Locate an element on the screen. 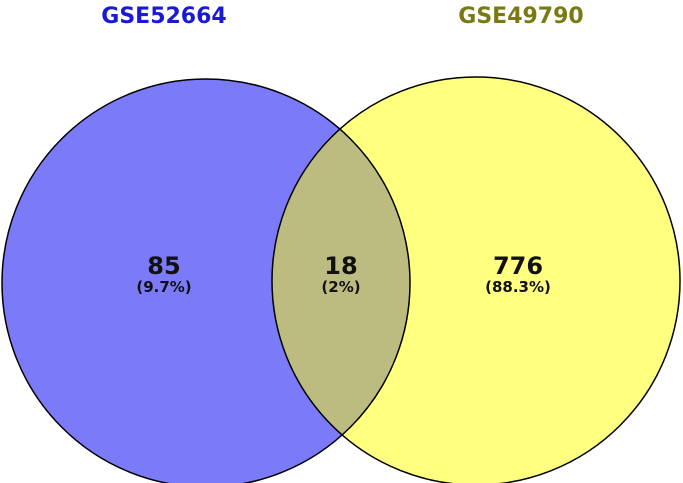 The image size is (683, 483). set-title-right: GSE49790 is located at coordinates (520, 16).